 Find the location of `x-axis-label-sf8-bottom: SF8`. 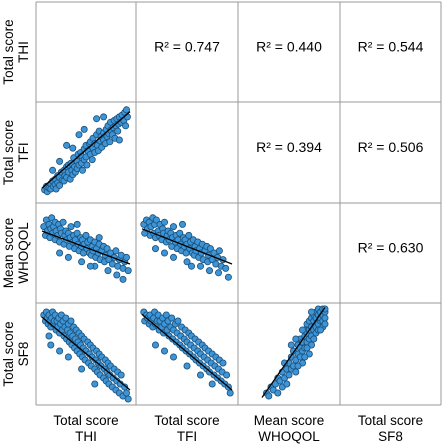

x-axis-label-sf8-bottom: SF8 is located at coordinates (390, 436).